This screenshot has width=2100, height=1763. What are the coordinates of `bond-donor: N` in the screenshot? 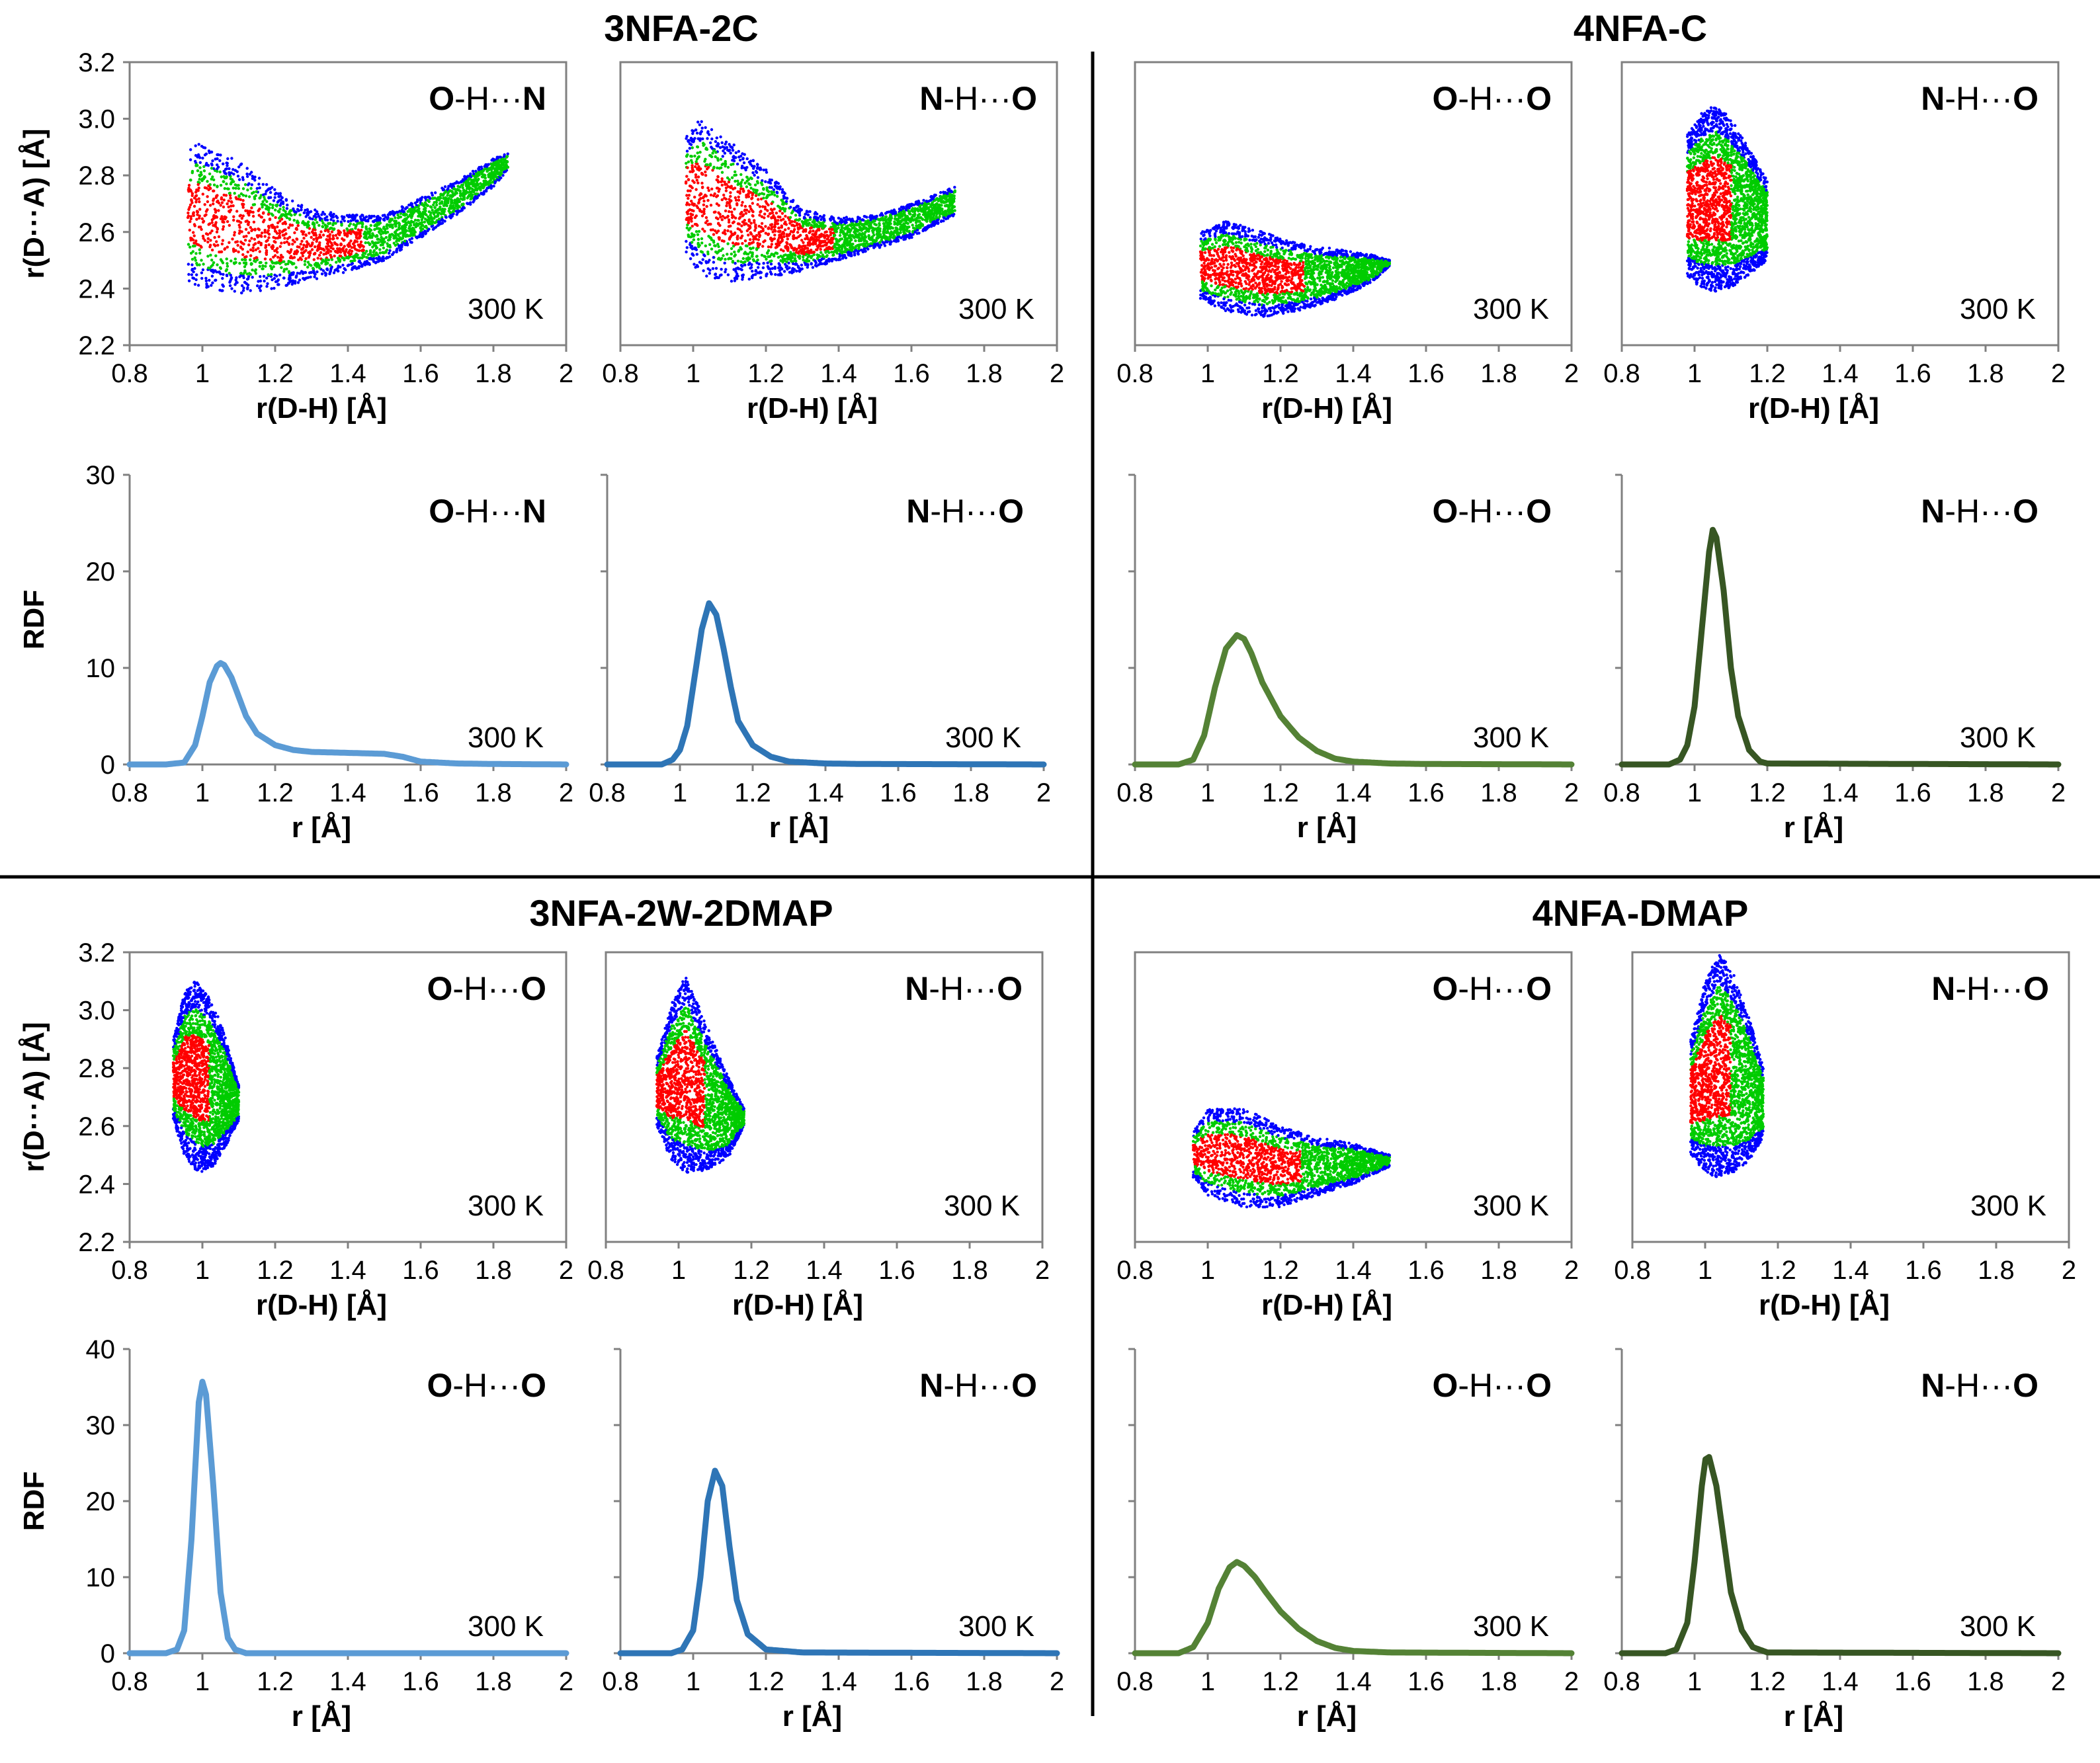 It's located at (931, 98).